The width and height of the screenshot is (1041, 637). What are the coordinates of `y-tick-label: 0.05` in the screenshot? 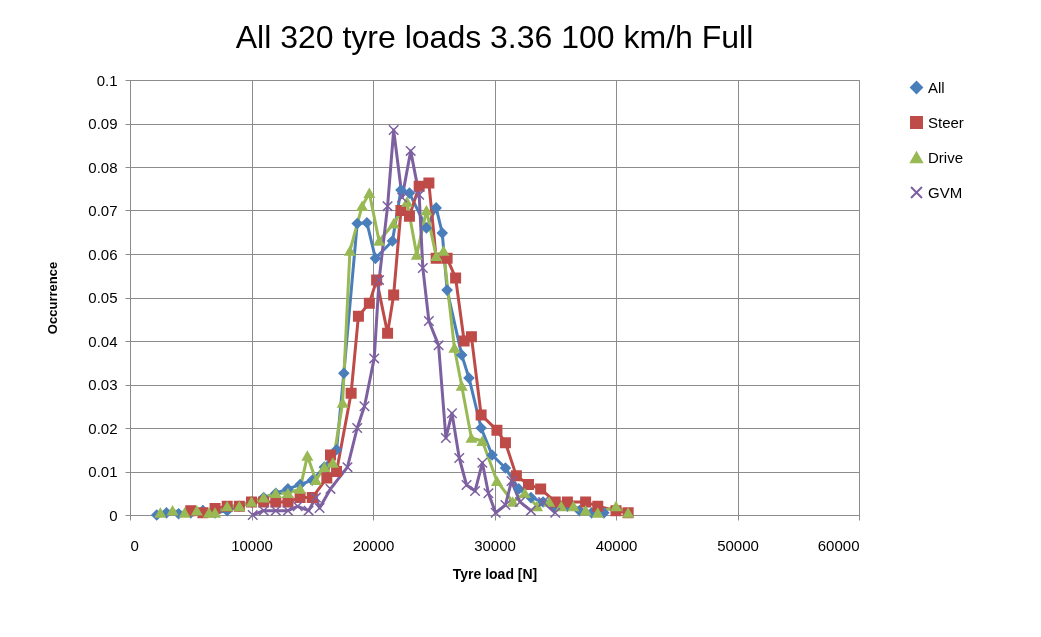 It's located at (103, 297).